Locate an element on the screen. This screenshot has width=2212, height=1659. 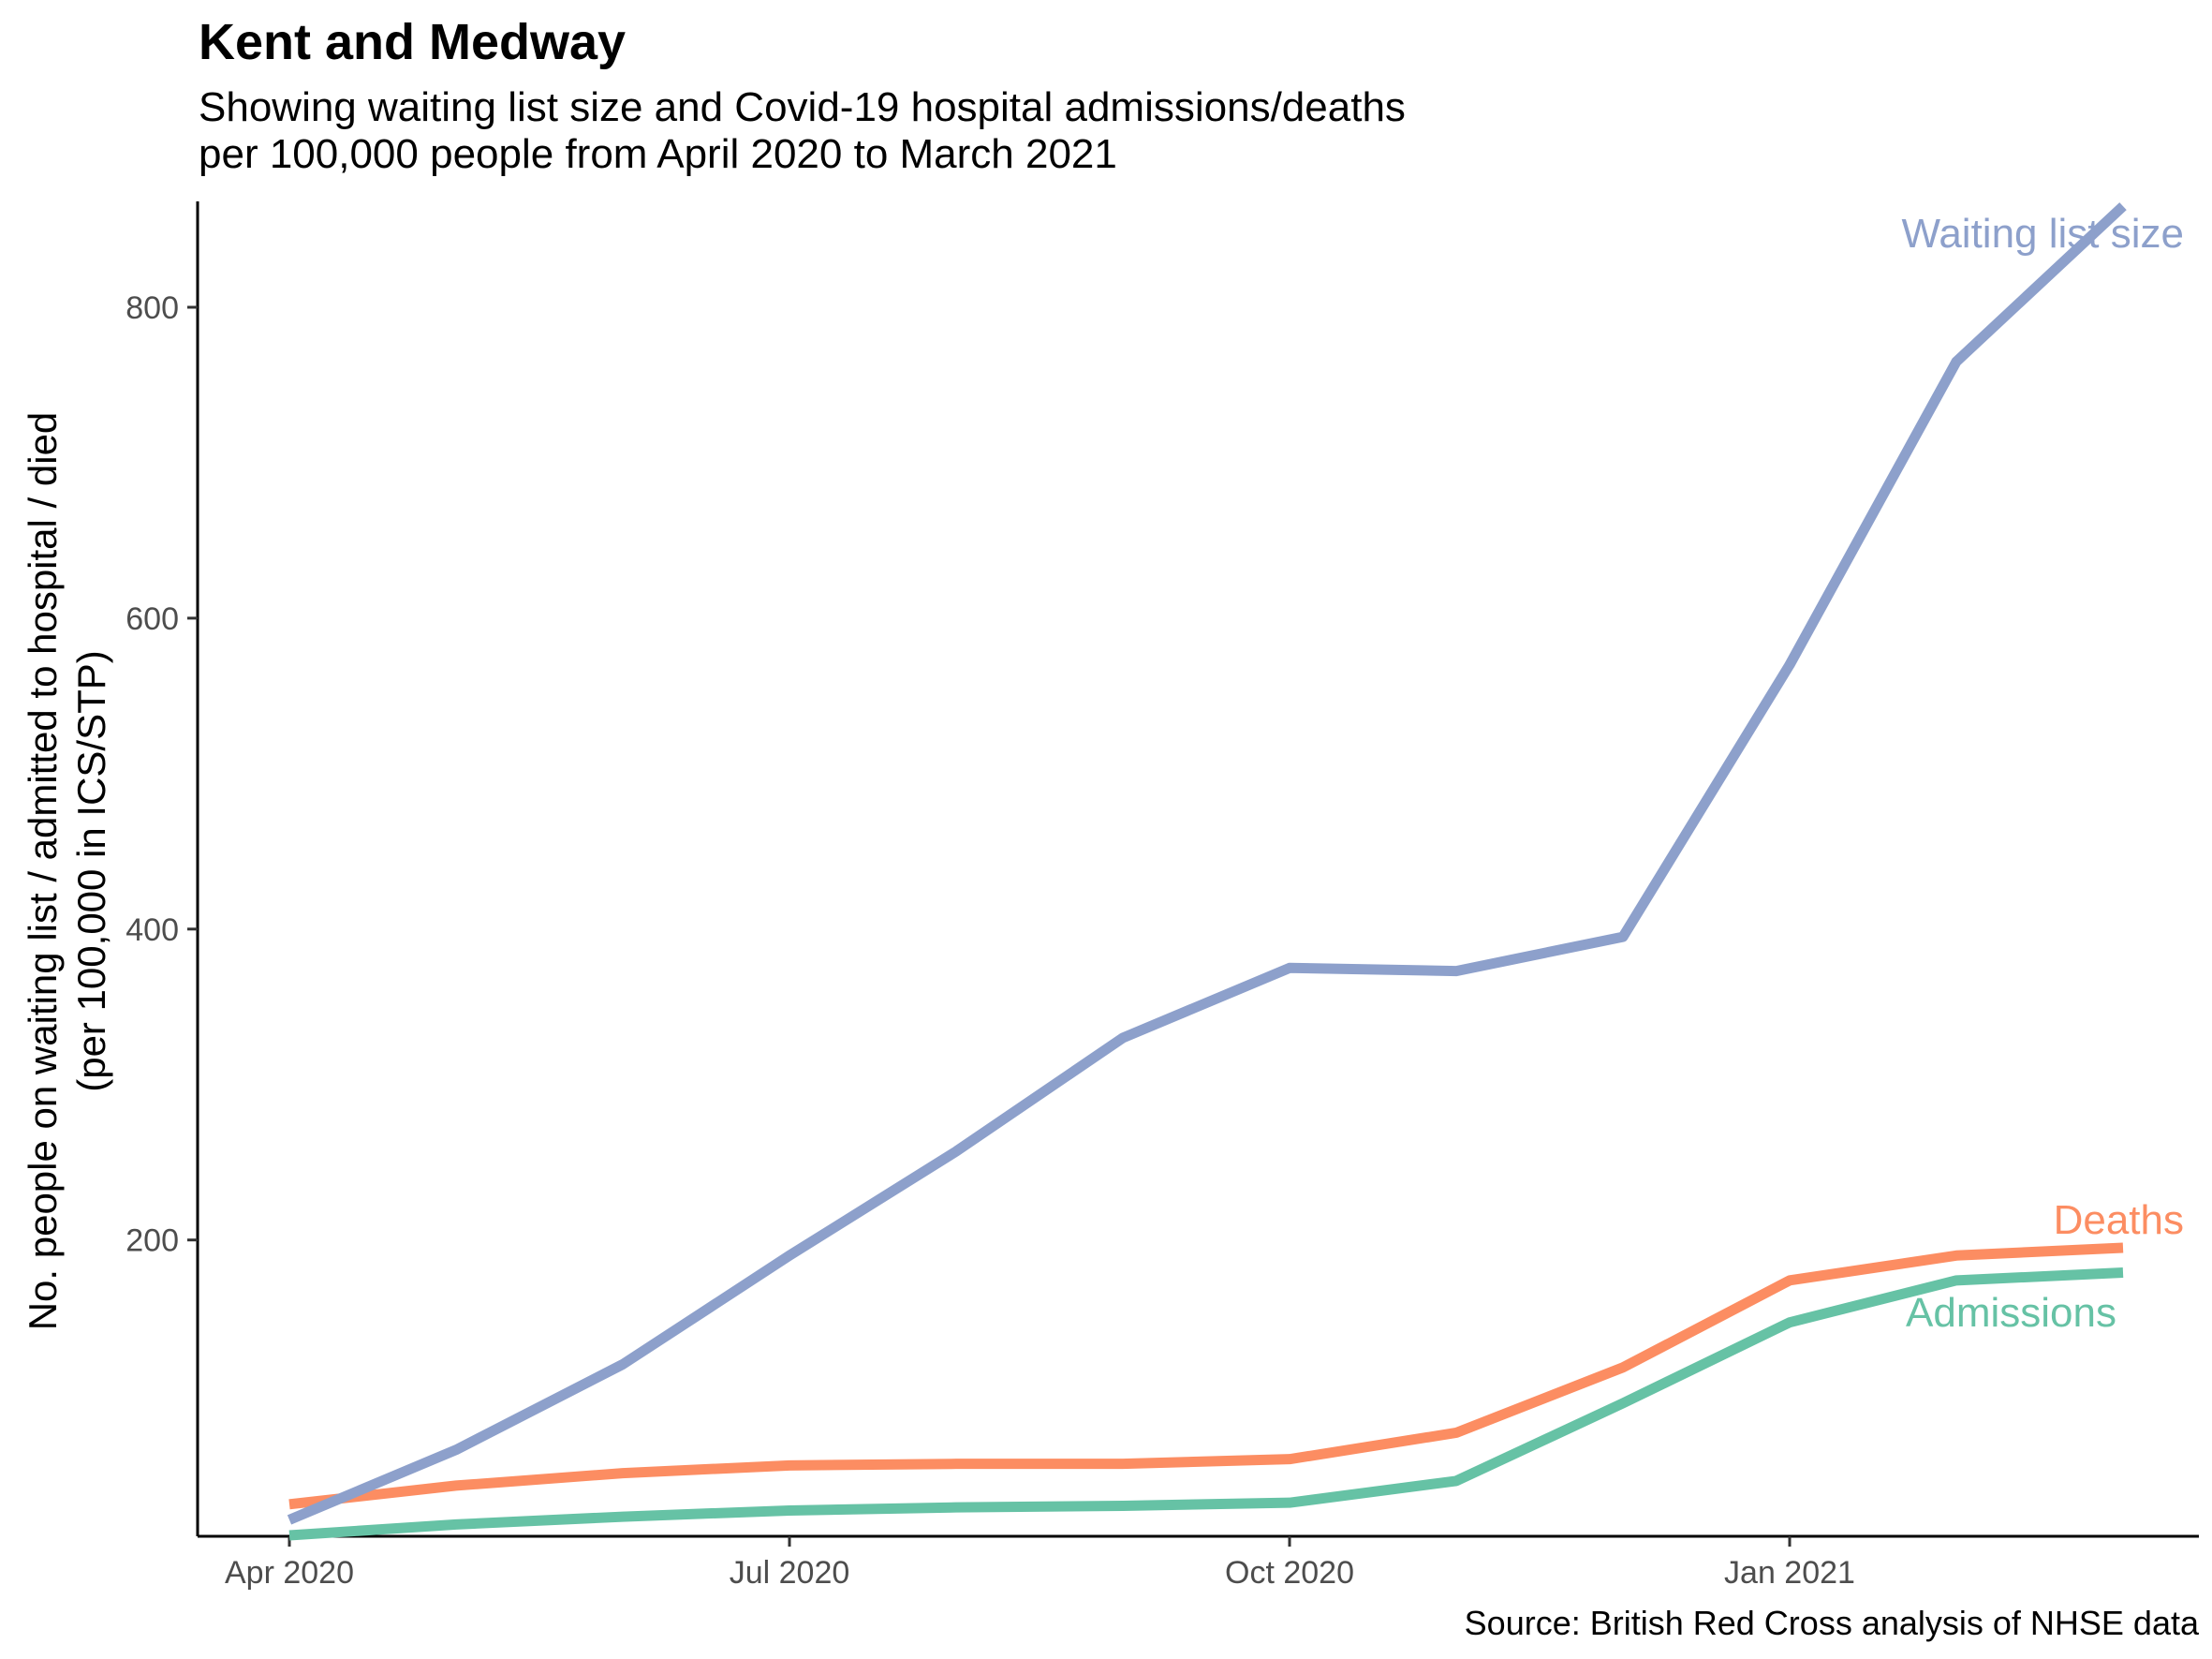
series-label-waiting-list-size: Waiting list size is located at coordinates (2043, 234).